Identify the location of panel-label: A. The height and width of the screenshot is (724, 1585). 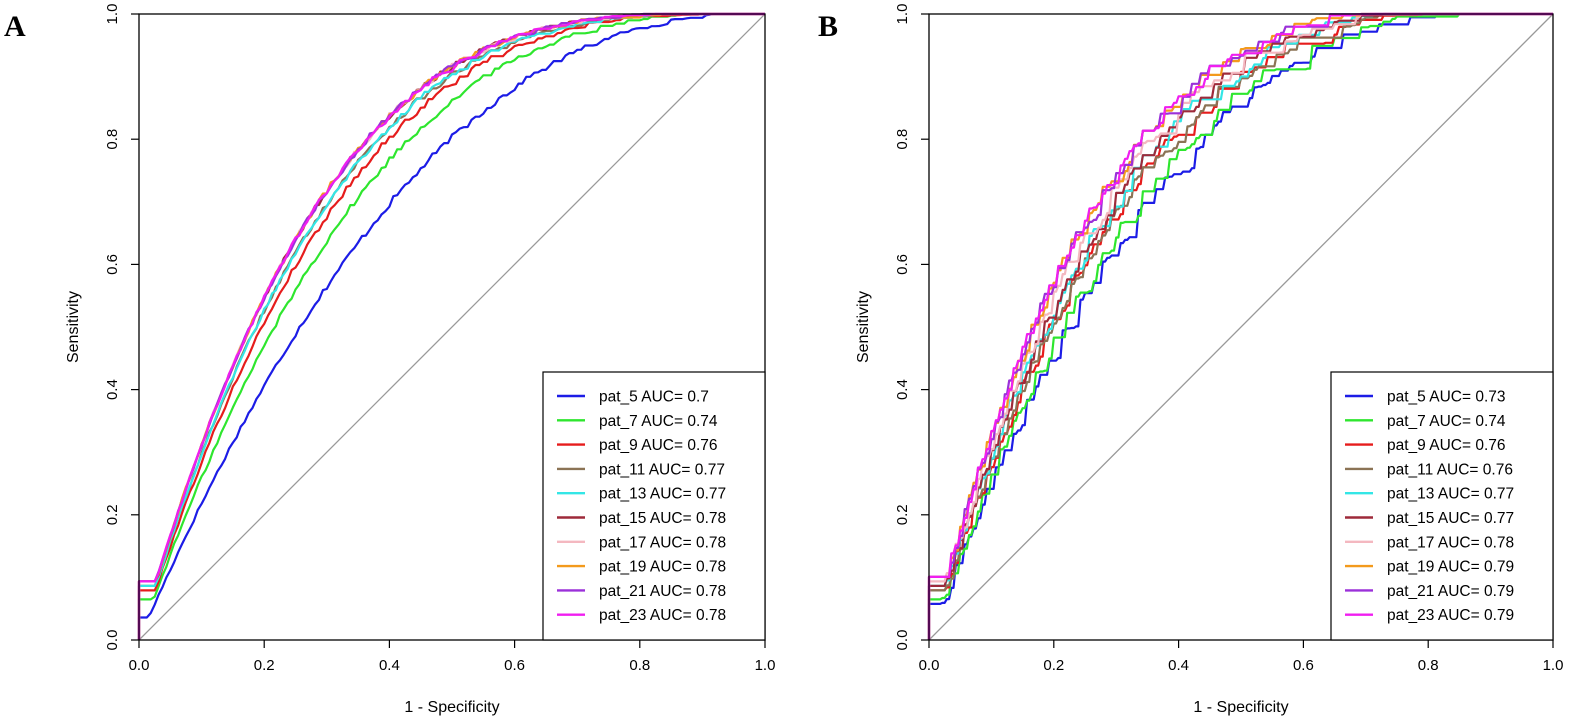
(15, 26).